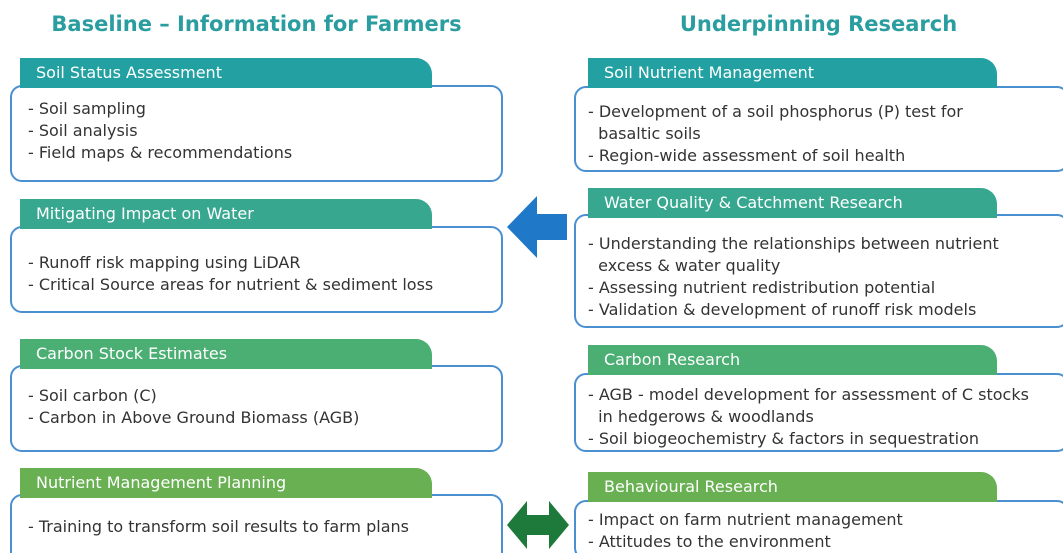  I want to click on section-title: Water Quality & Catchment Research, so click(792, 203).